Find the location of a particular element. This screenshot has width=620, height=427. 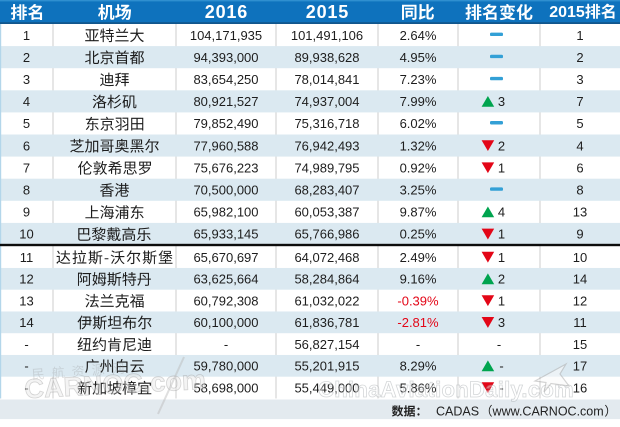

svg-text: 80,921,527 is located at coordinates (225, 101).